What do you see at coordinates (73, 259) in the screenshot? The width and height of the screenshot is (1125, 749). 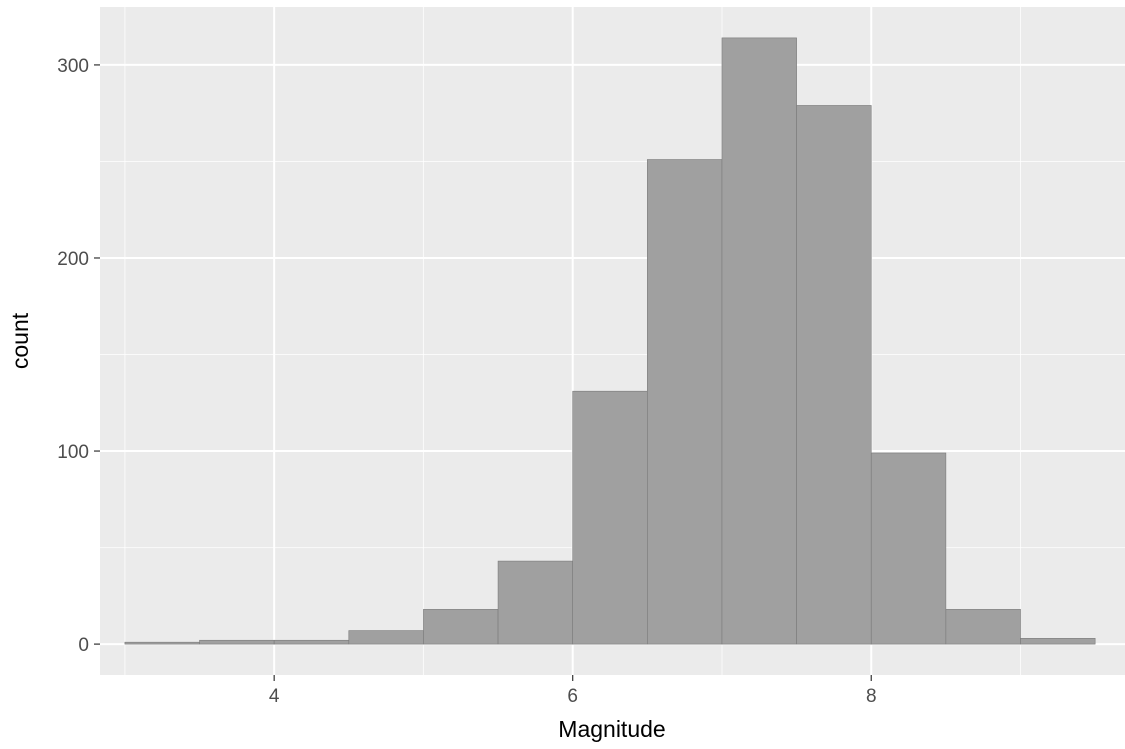 I see `y-tick-label: 200` at bounding box center [73, 259].